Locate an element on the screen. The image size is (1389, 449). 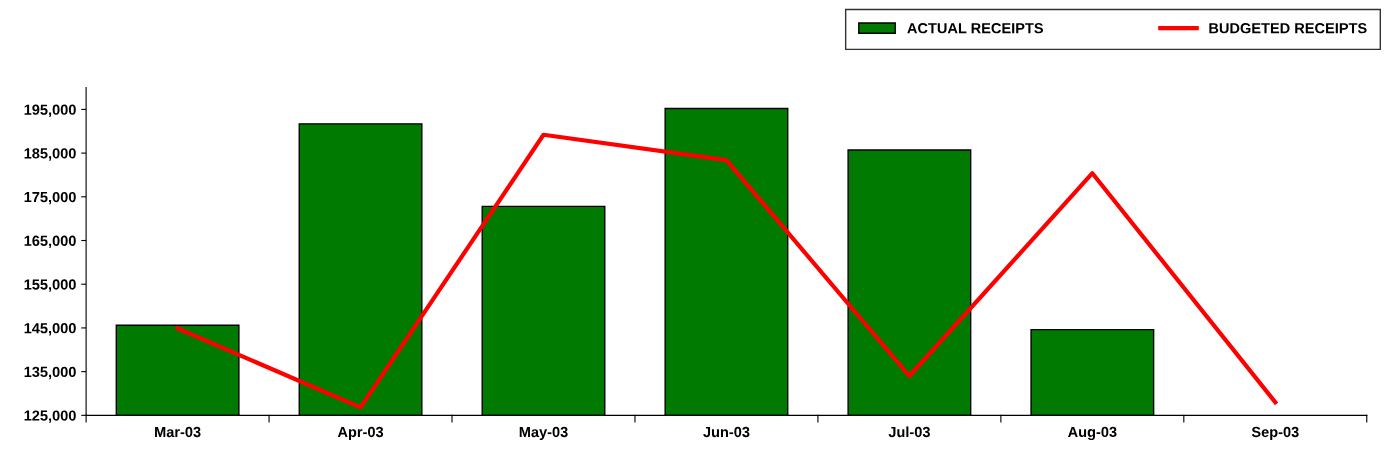
y-tick-label: 185,000 is located at coordinates (50, 154).